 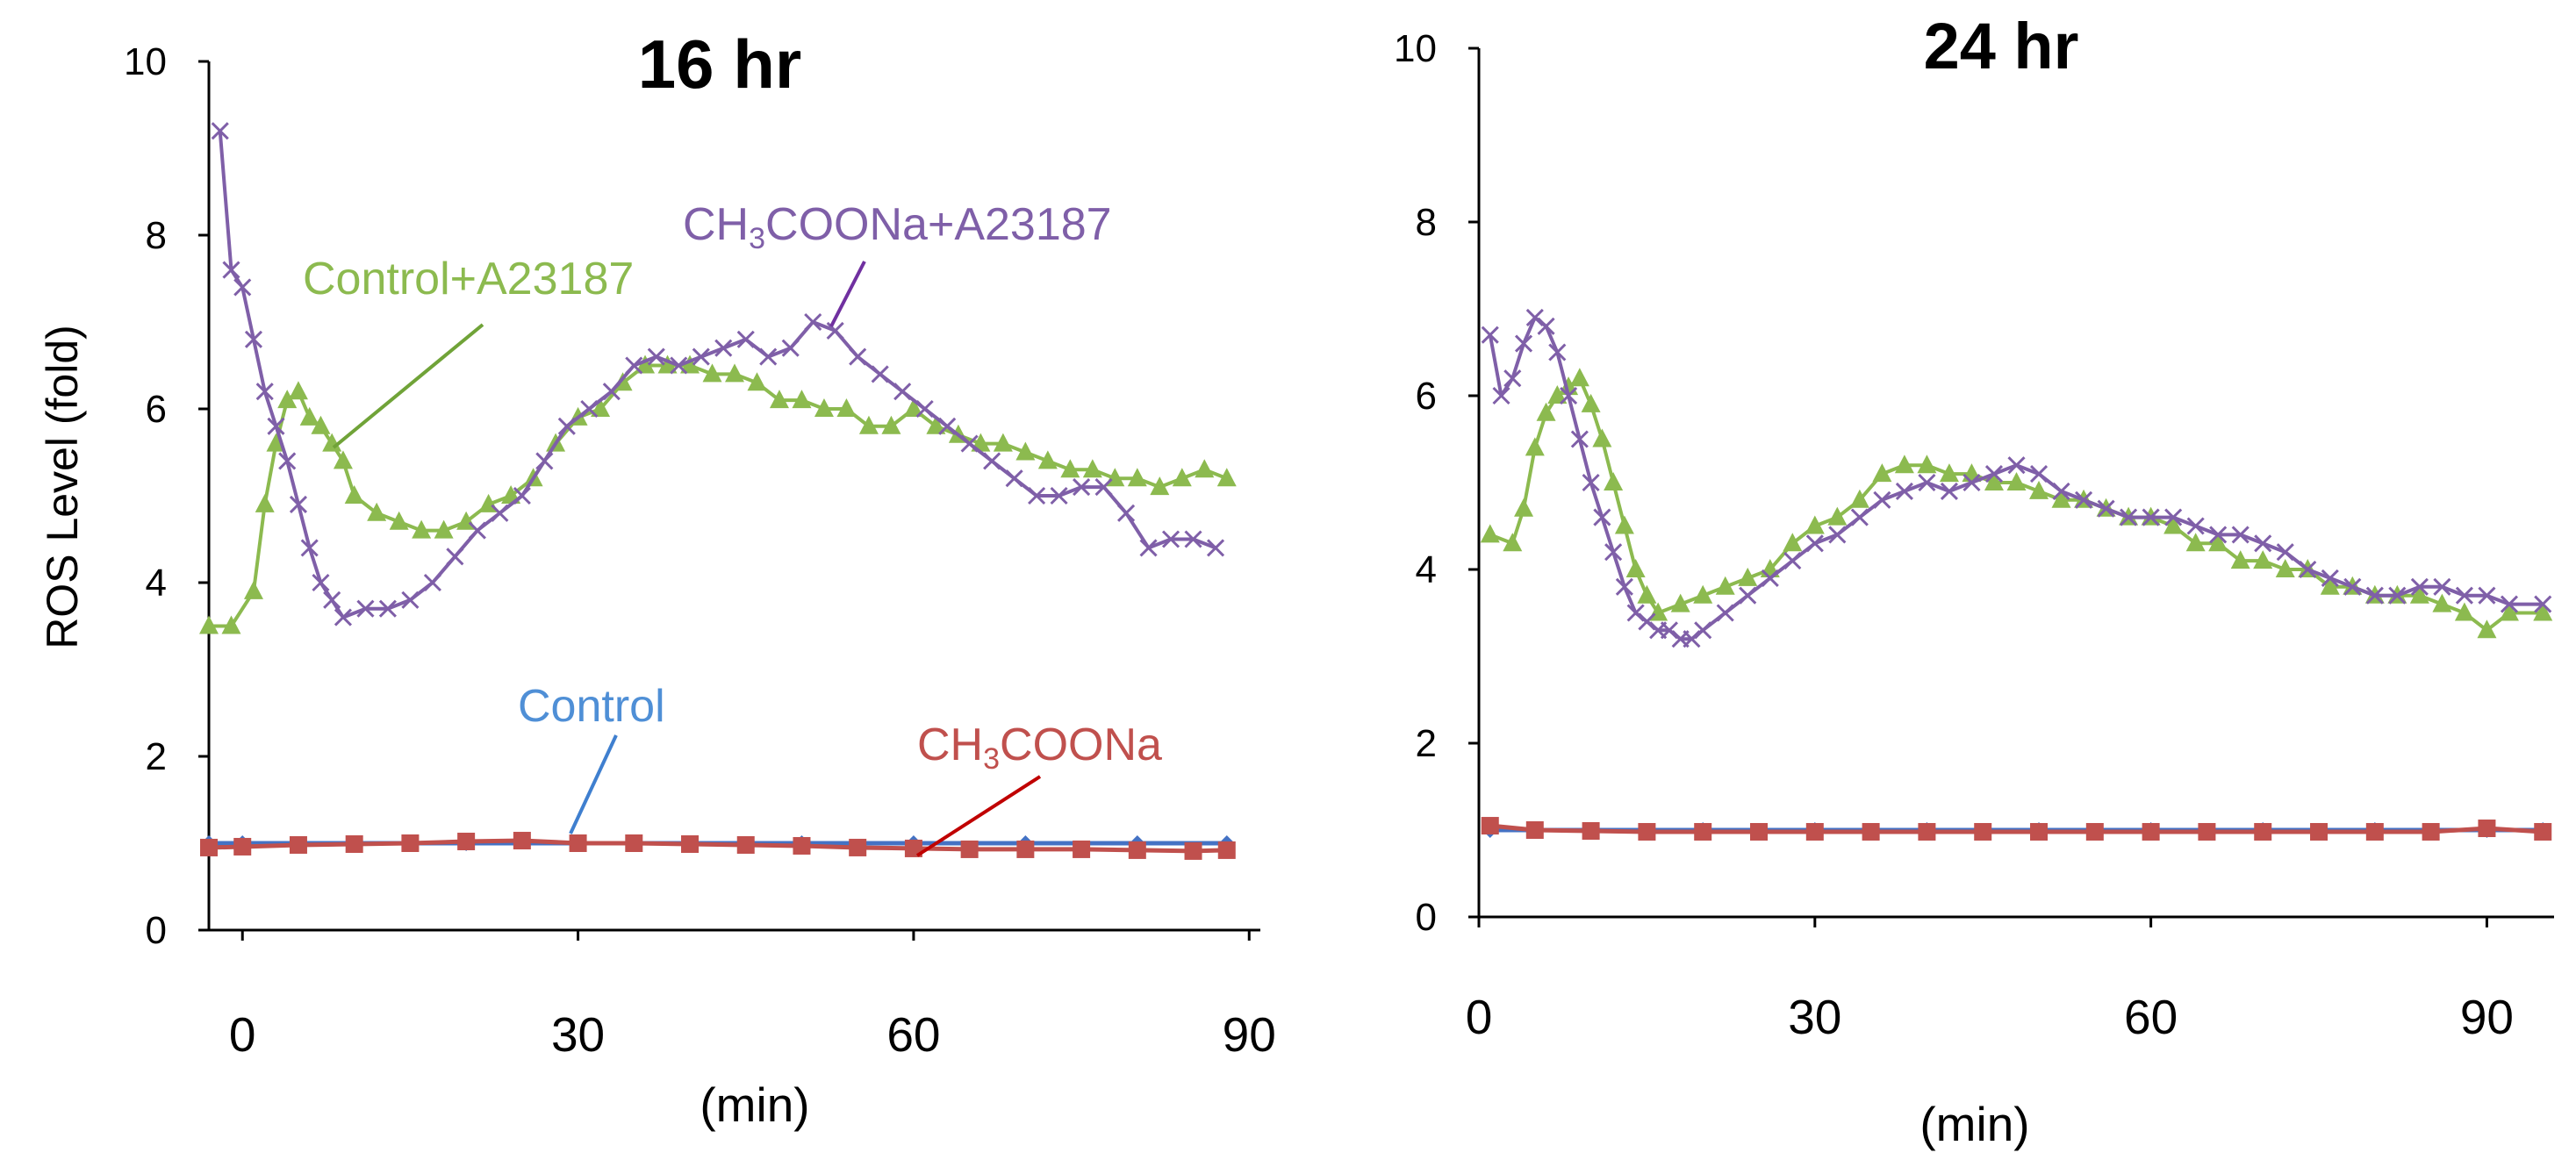 What do you see at coordinates (156, 583) in the screenshot?
I see `y-tick-label: 4` at bounding box center [156, 583].